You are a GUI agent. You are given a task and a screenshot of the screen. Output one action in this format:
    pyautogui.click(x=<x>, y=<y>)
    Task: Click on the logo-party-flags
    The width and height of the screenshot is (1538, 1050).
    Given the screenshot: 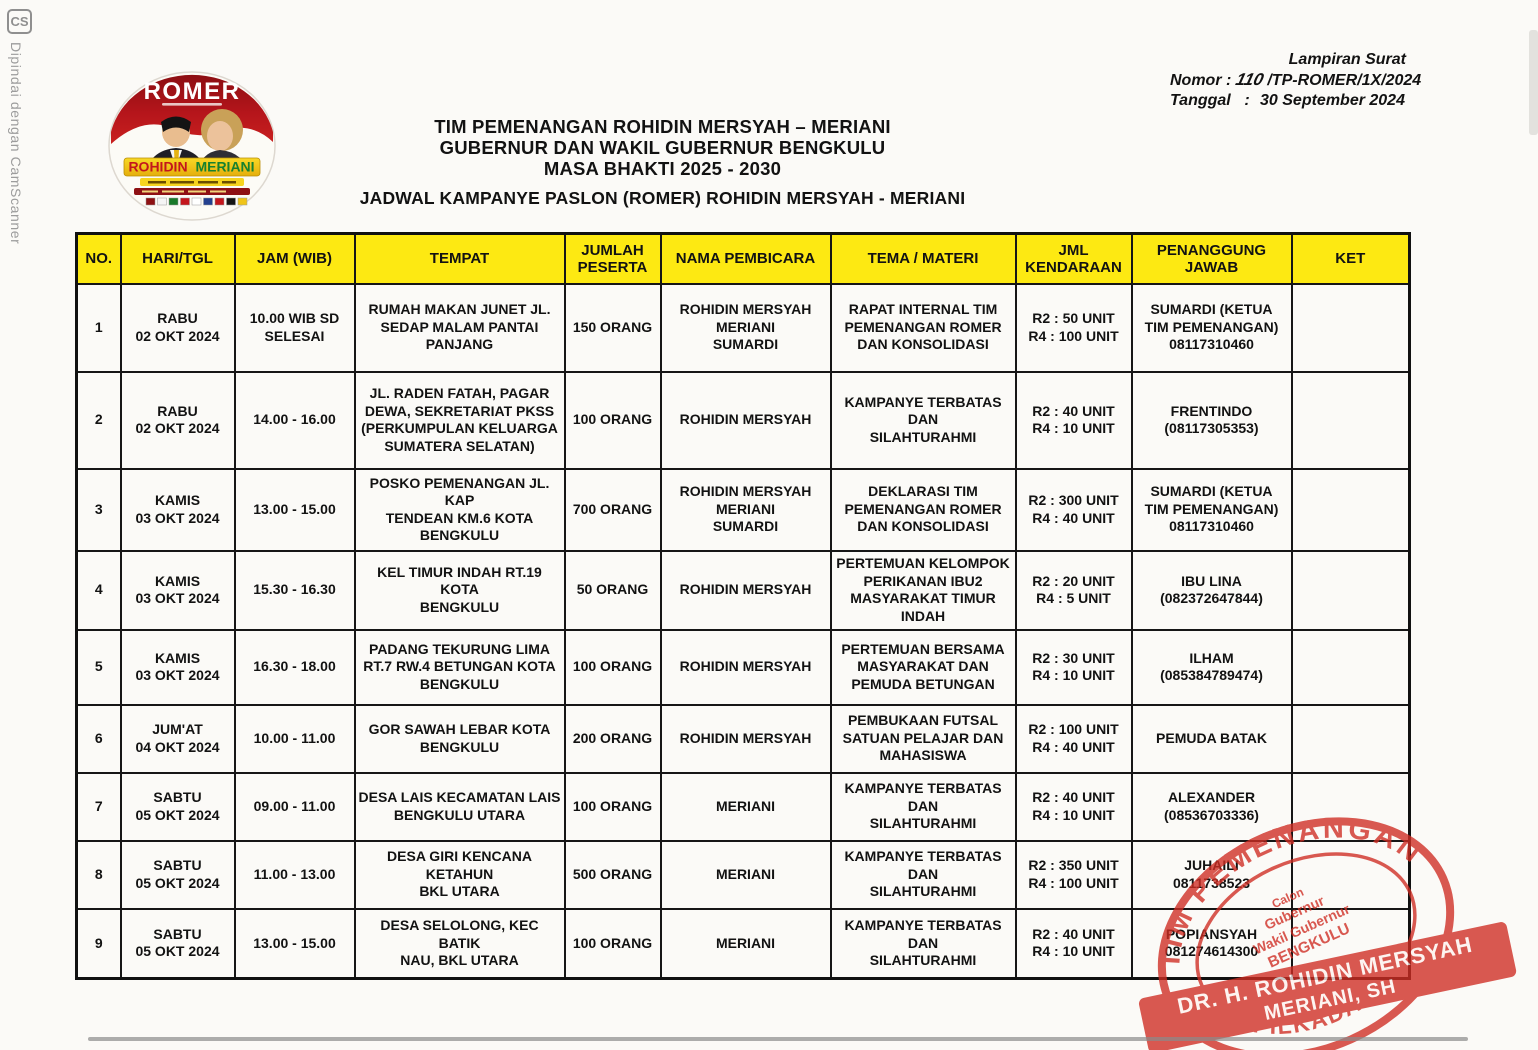 What is the action you would take?
    pyautogui.click(x=196, y=201)
    